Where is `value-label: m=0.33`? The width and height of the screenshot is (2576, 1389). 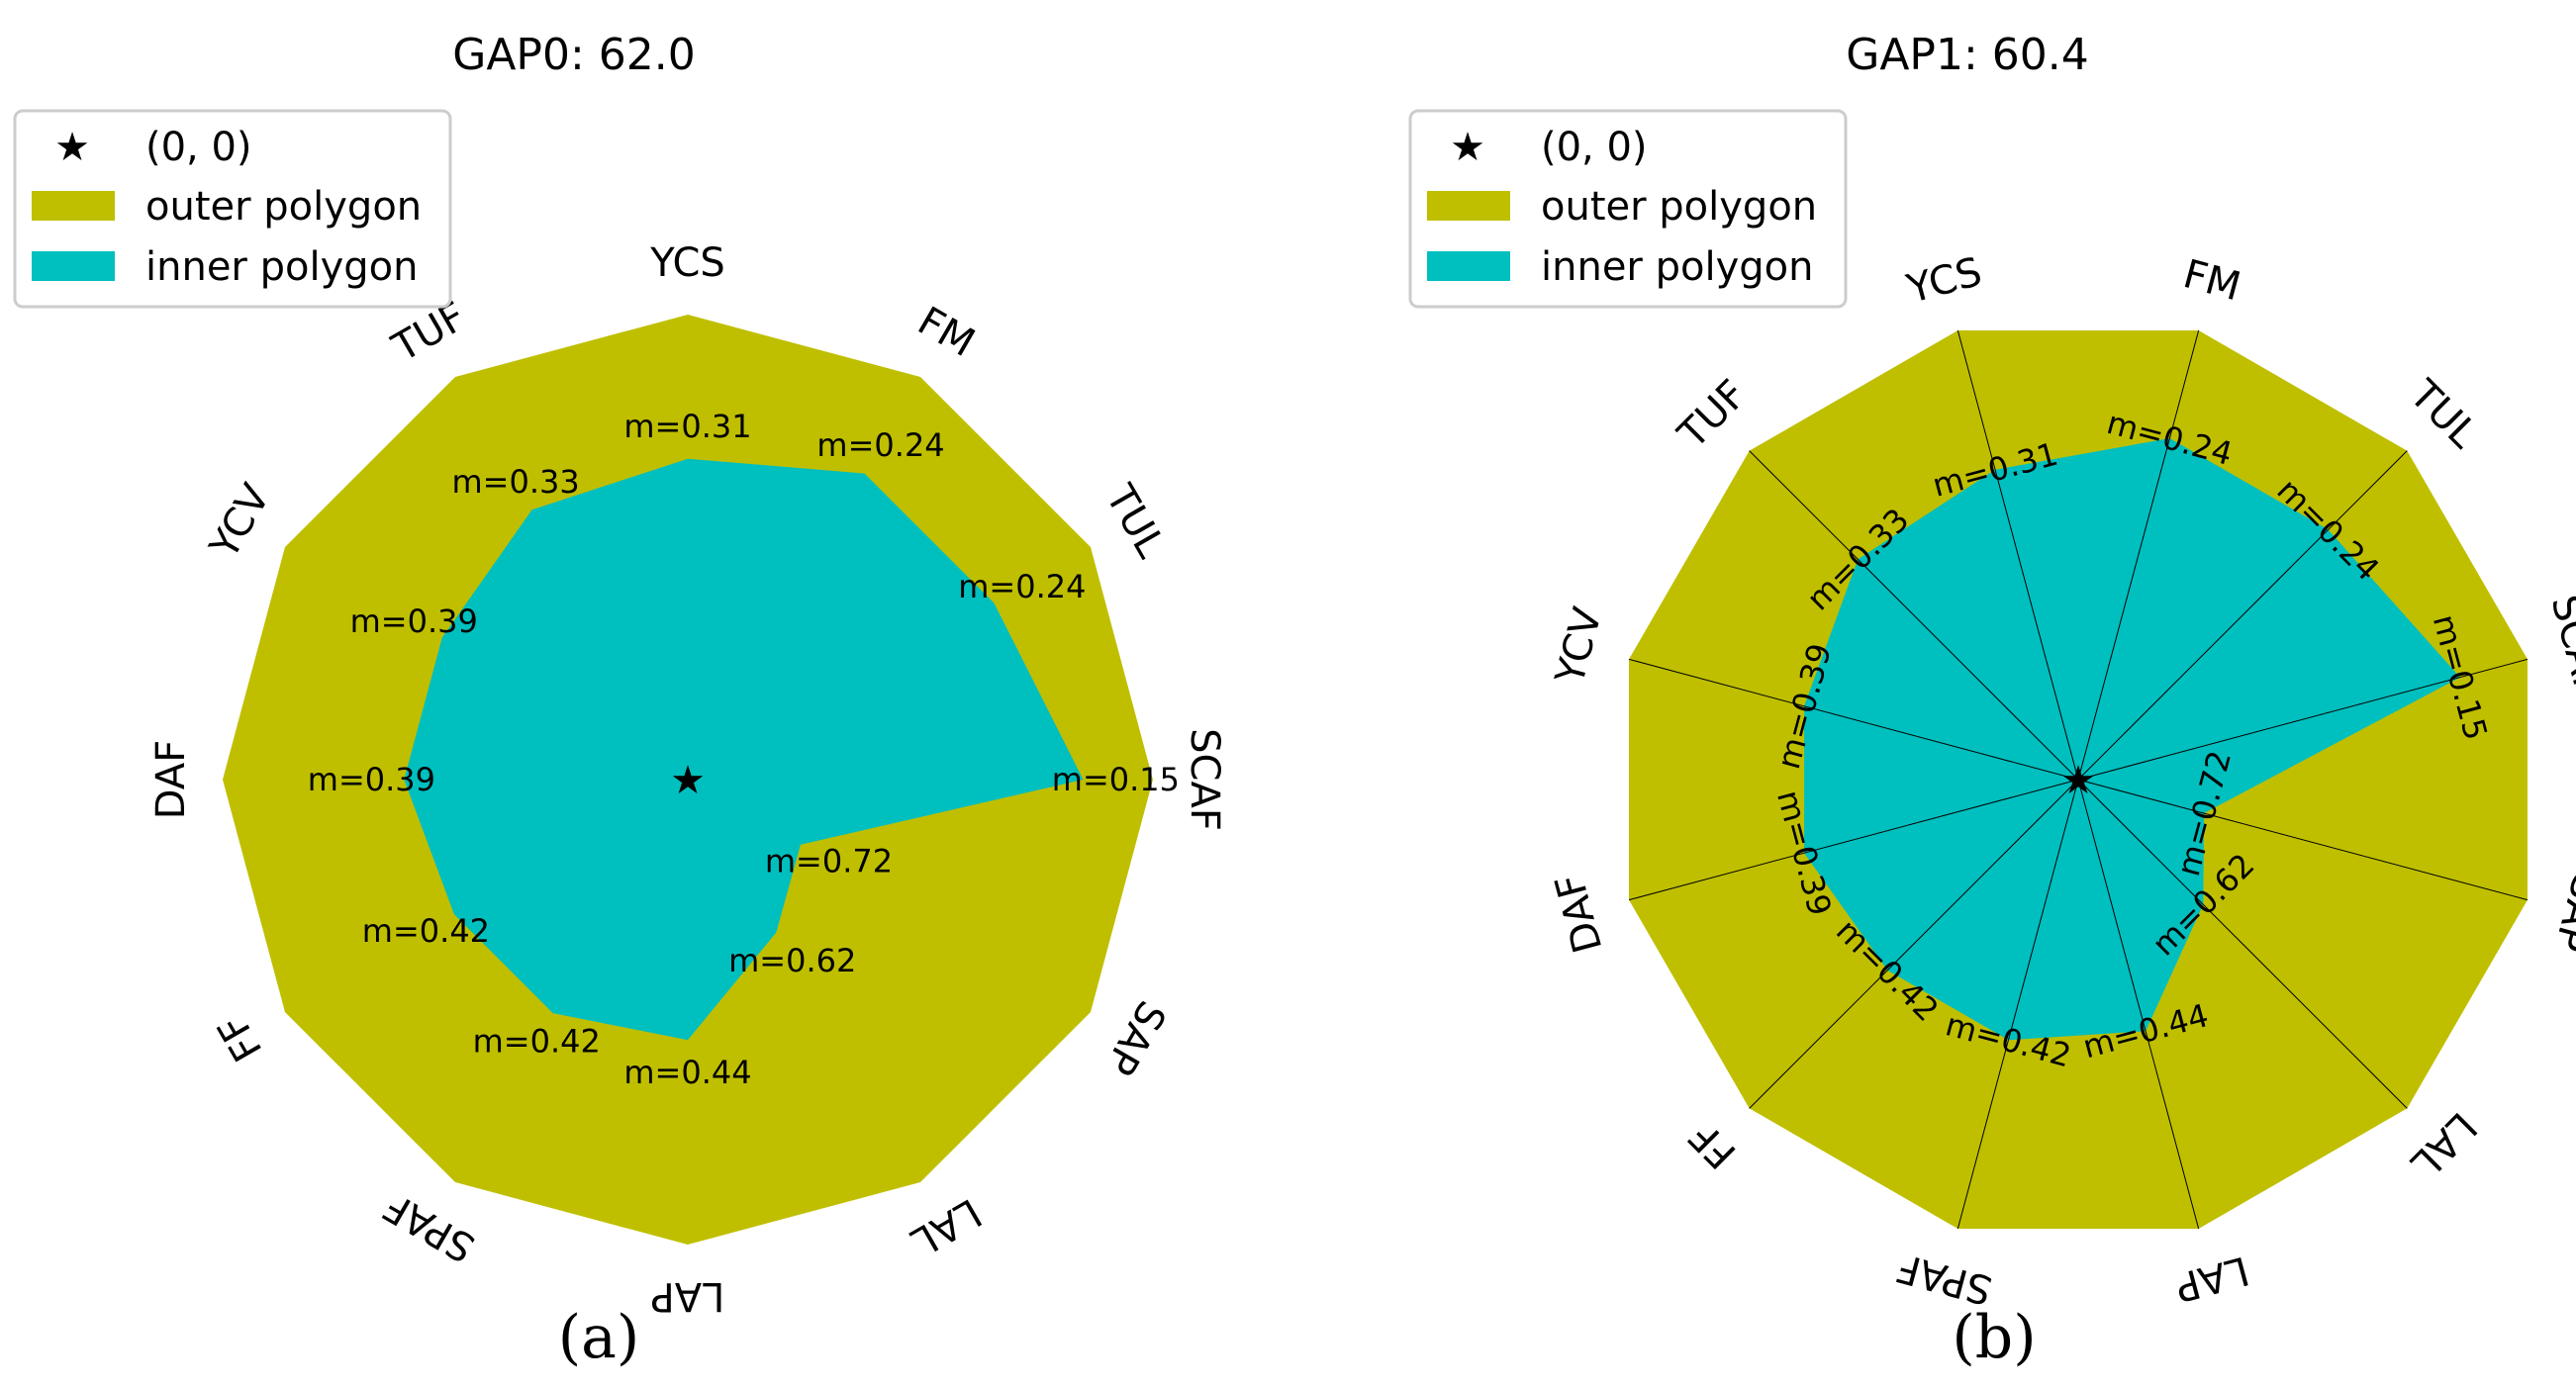 value-label: m=0.33 is located at coordinates (515, 482).